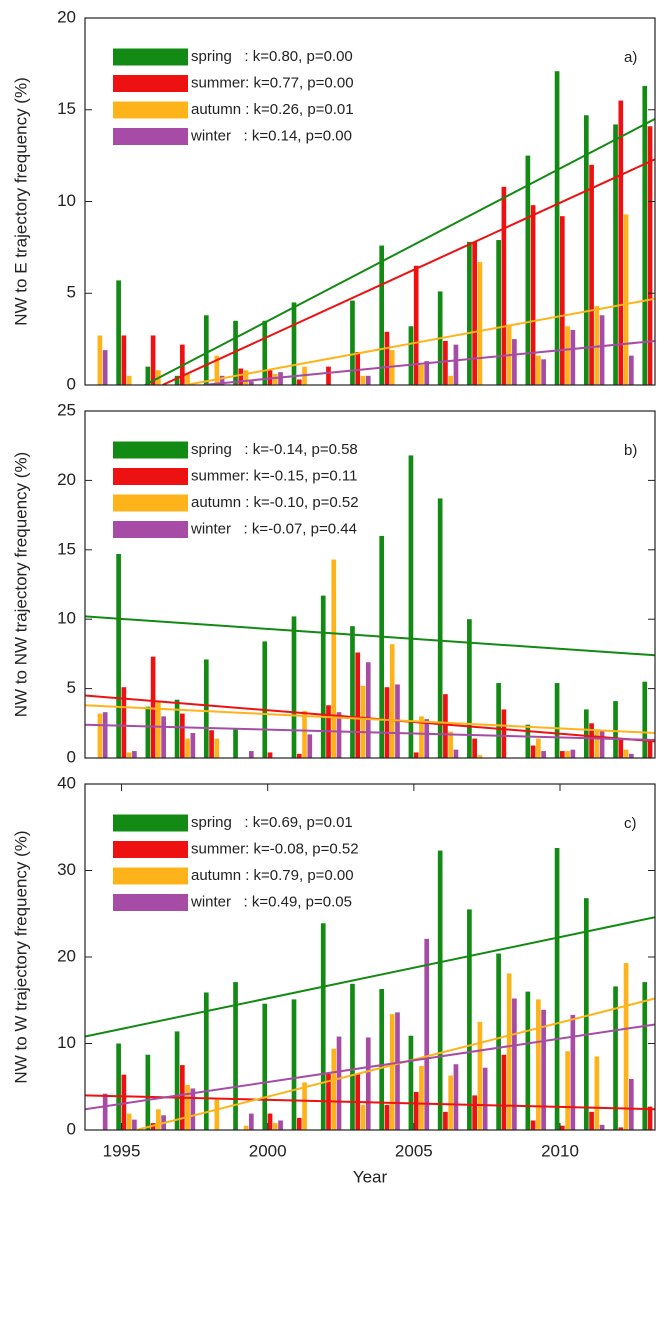 The height and width of the screenshot is (1337, 664). Describe the element at coordinates (66, 548) in the screenshot. I see `y-tick-label: 15` at that location.